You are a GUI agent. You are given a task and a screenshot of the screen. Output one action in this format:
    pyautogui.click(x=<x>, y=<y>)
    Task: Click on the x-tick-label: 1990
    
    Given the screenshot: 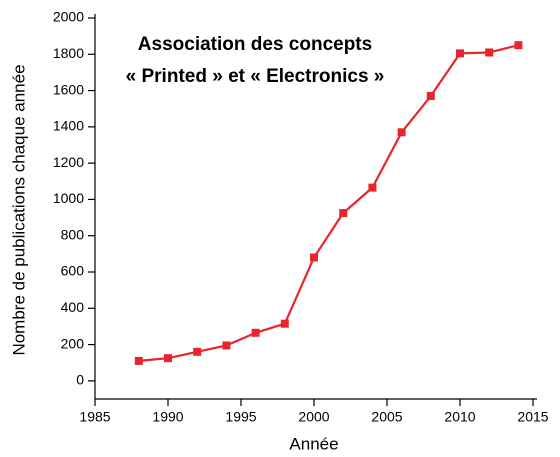 What is the action you would take?
    pyautogui.click(x=167, y=417)
    